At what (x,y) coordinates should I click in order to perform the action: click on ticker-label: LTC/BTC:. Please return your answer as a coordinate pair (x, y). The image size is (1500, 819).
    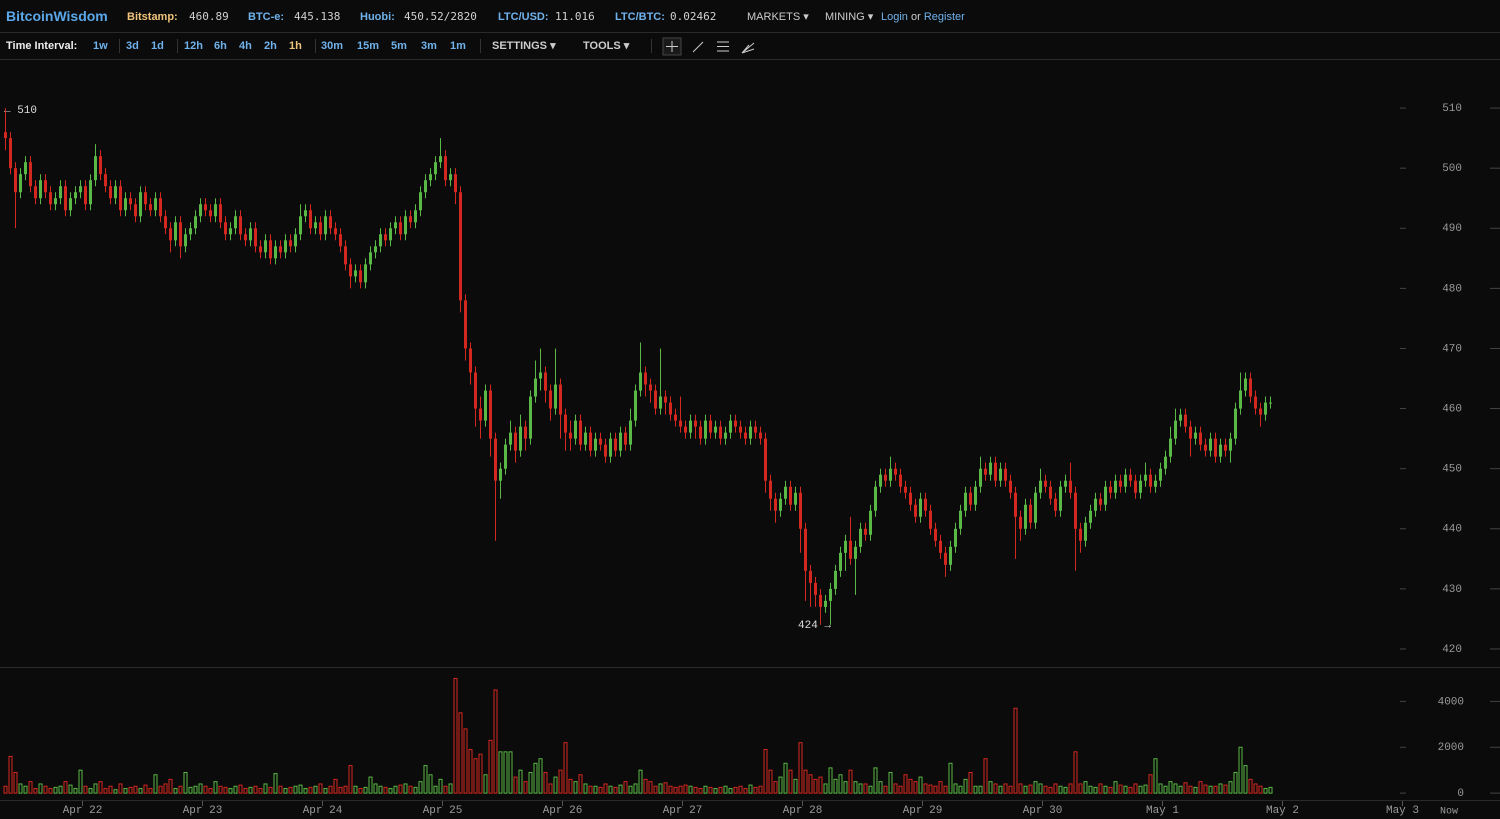
    Looking at the image, I should click on (640, 17).